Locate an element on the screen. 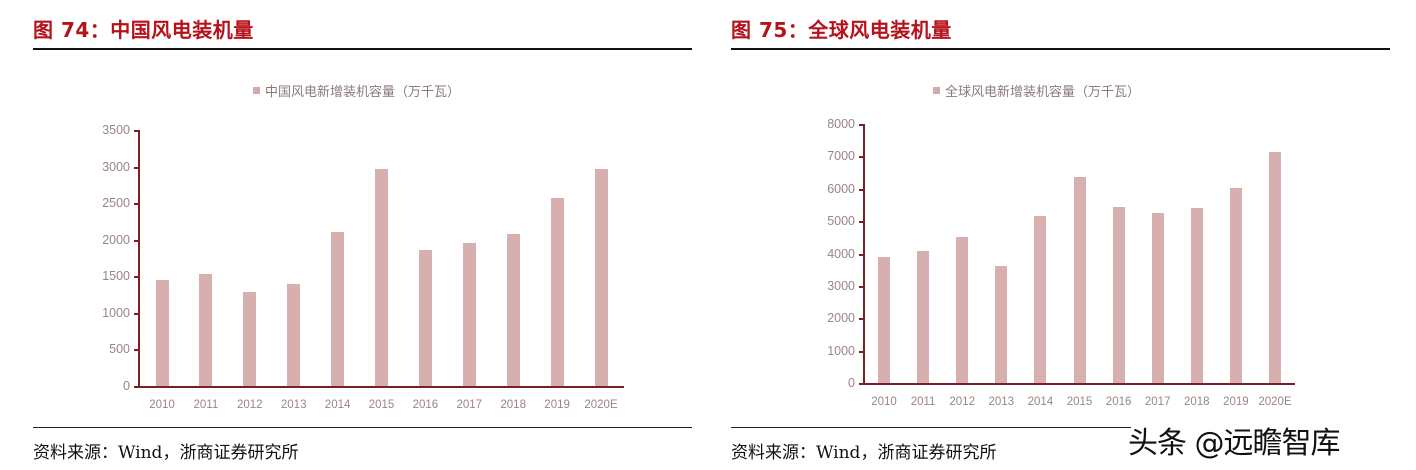  figure-75-x-tick-label: 2013 is located at coordinates (1001, 402).